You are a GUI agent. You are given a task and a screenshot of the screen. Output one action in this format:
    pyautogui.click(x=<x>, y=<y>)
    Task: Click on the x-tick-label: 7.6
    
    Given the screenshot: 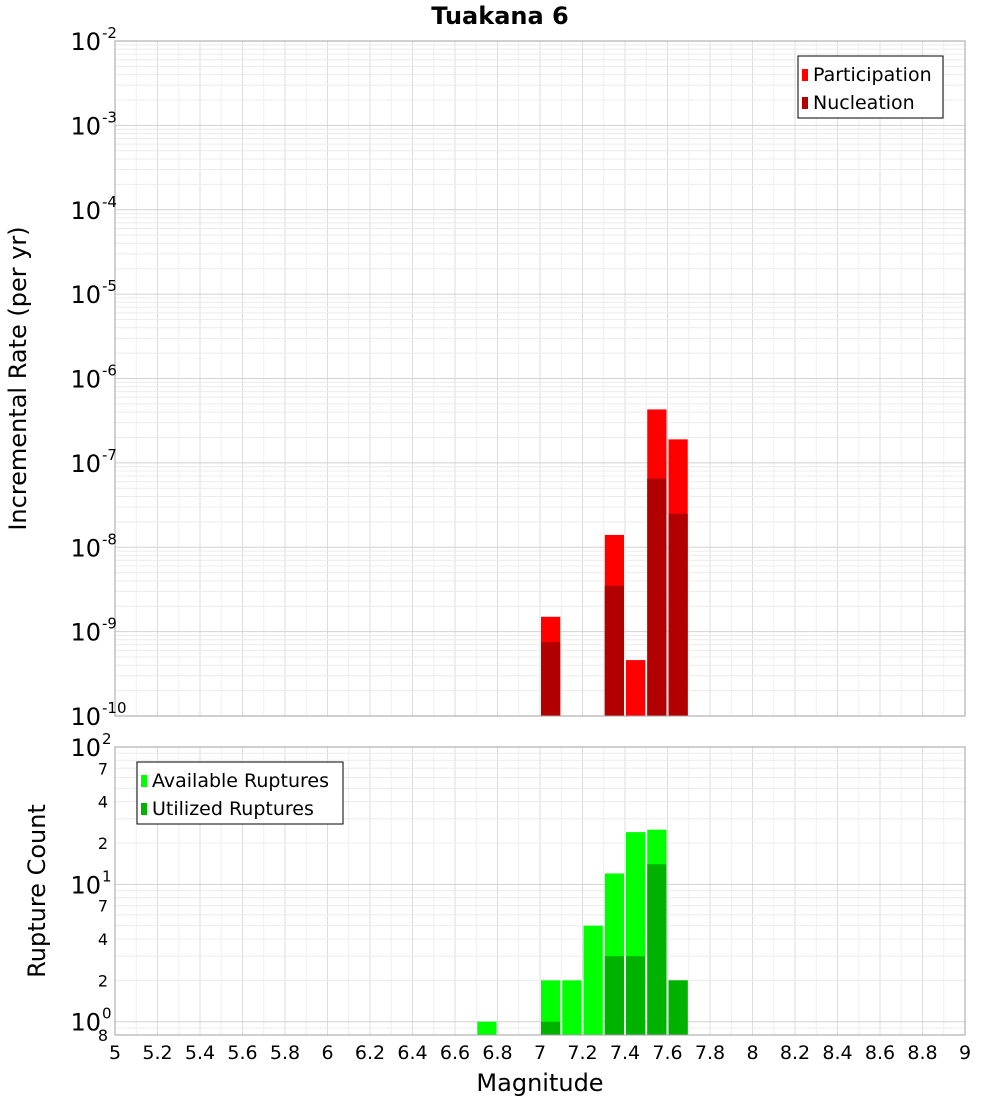 What is the action you would take?
    pyautogui.click(x=667, y=1053)
    